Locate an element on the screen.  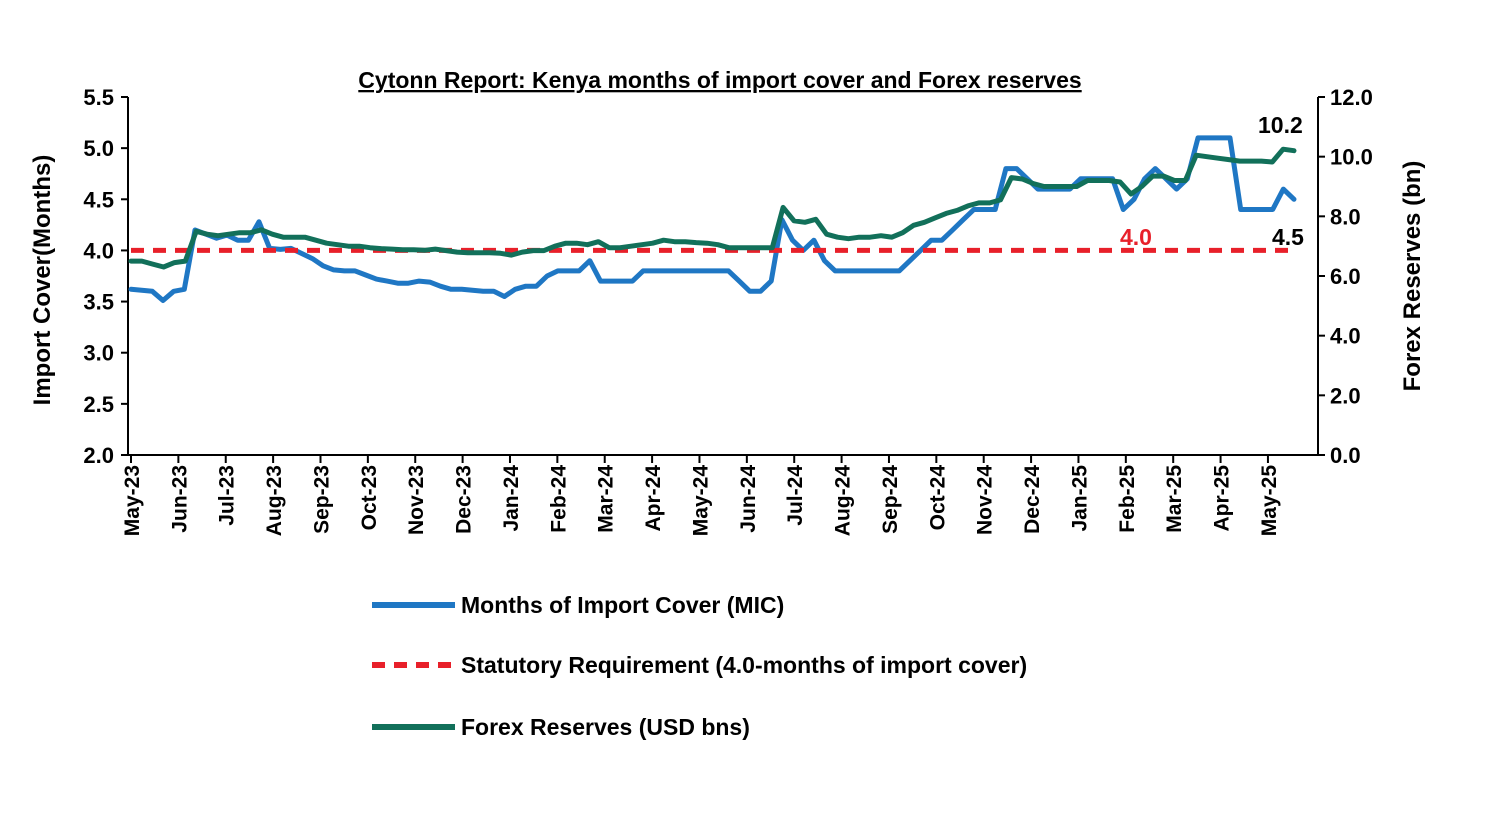
left-tick-label: 4.0 is located at coordinates (98, 250).